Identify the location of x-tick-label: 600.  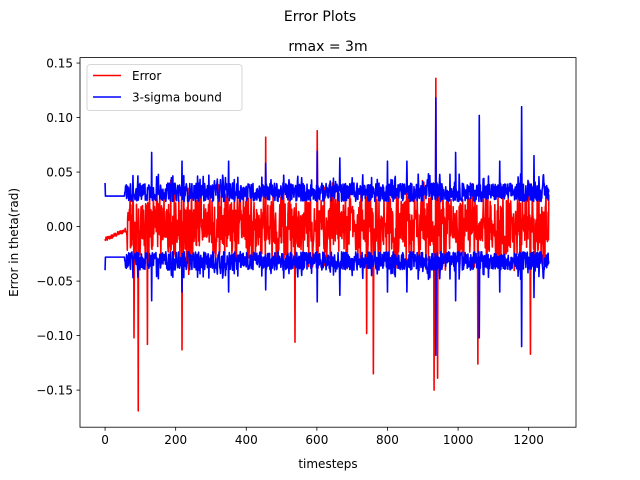
(316, 440).